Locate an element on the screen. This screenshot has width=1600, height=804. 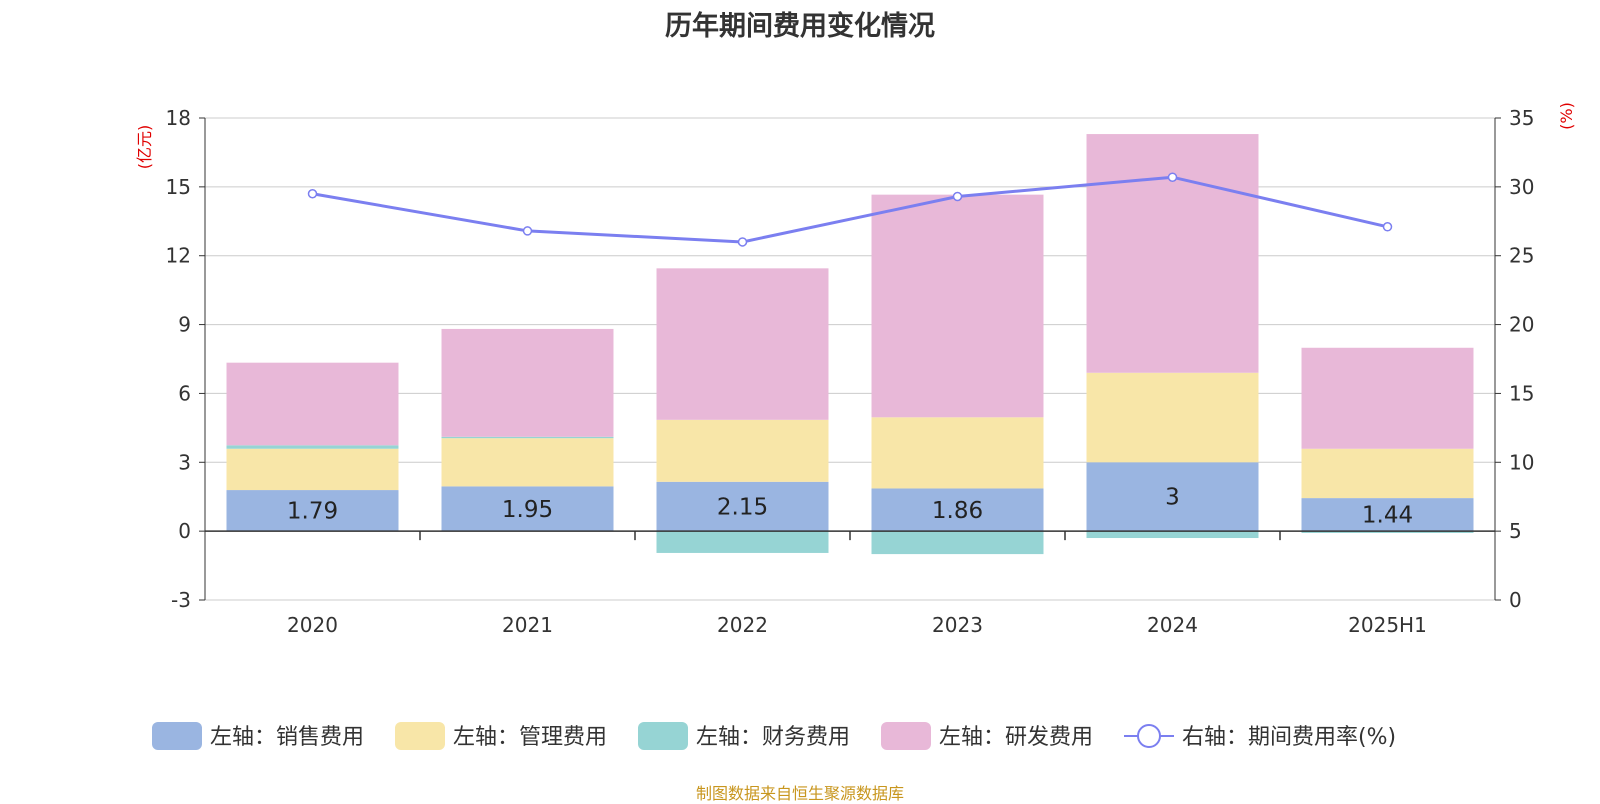
legend-item: 左轴：销售费用 is located at coordinates (258, 736).